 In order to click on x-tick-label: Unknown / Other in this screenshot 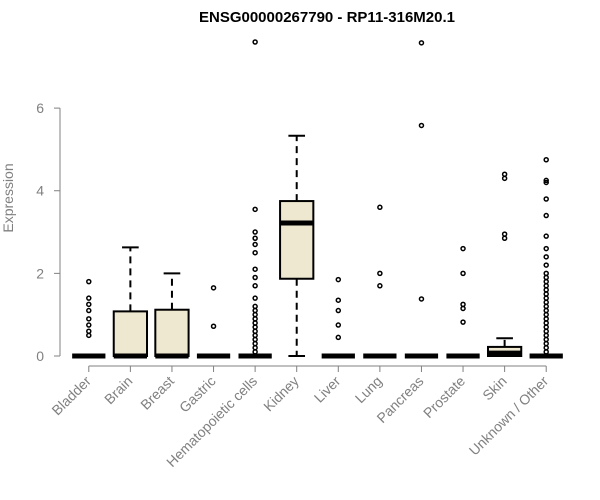, I will do `click(509, 416)`.